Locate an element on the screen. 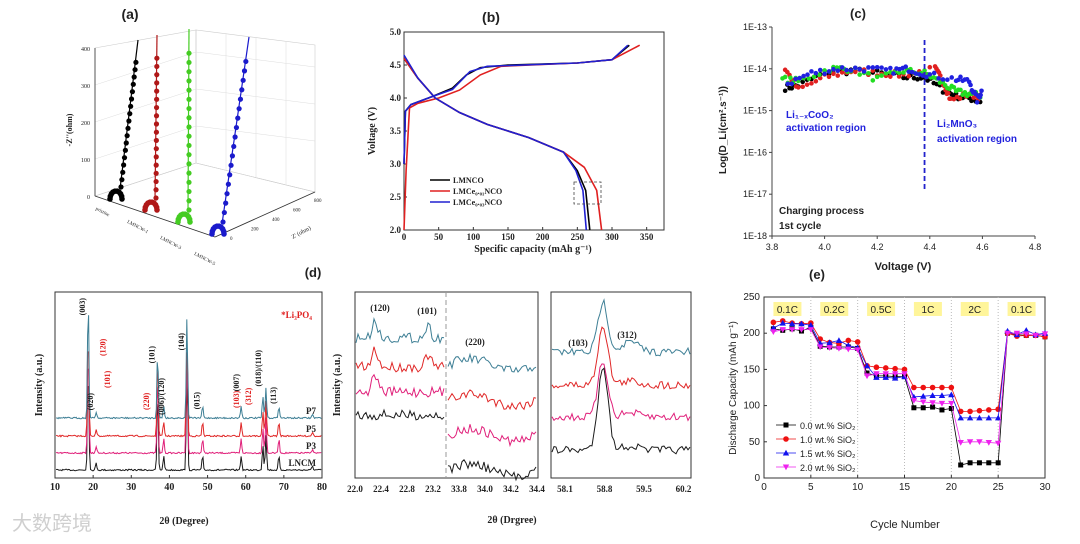  legend-label: 1.5 wt.% SiO₂ is located at coordinates (828, 454).